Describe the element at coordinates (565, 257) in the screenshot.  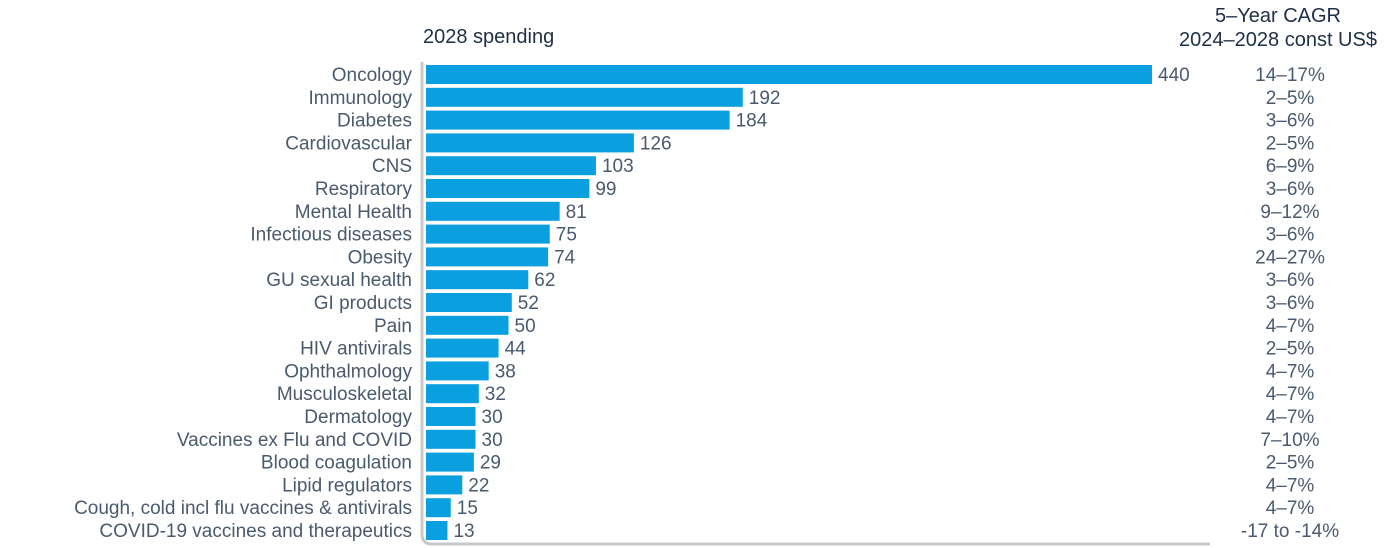
I see `value-label: 74` at that location.